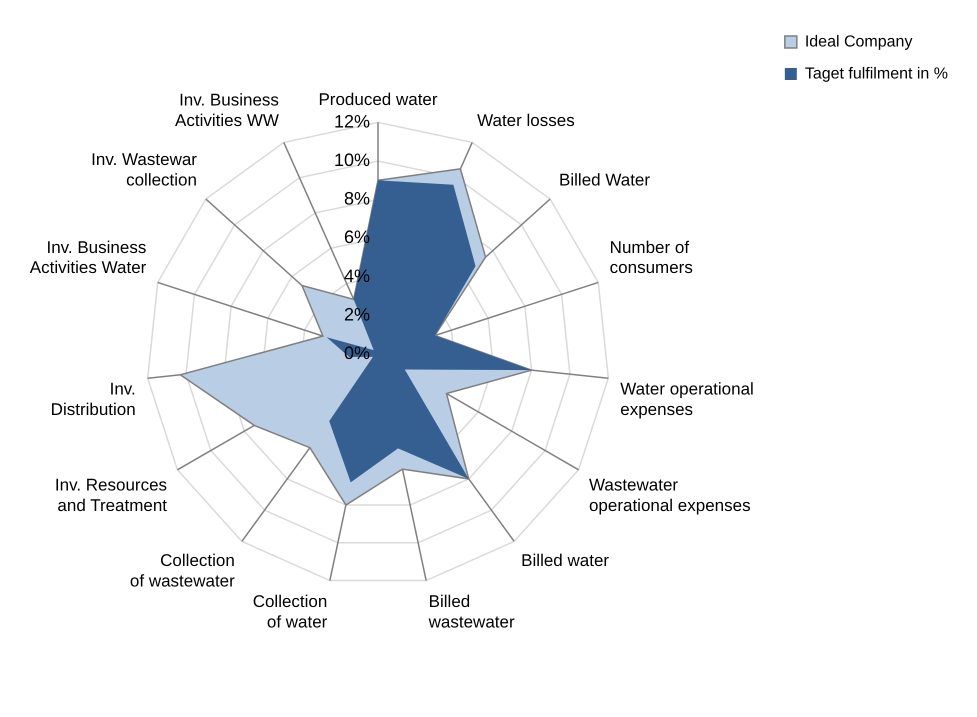  What do you see at coordinates (227, 110) in the screenshot?
I see `spoke-label: Inv. Business Activities WW` at bounding box center [227, 110].